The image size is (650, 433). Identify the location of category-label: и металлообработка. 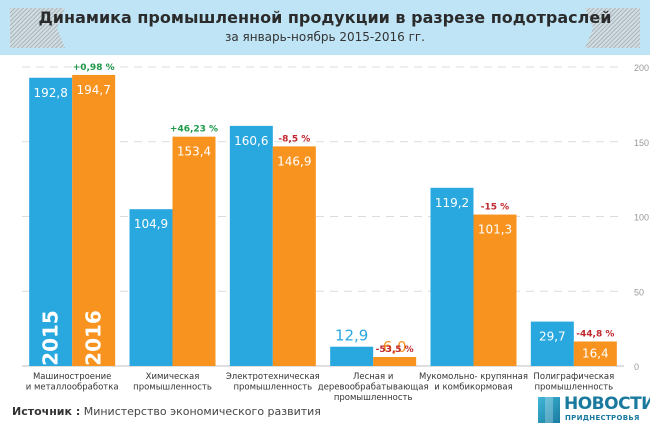
(72, 388).